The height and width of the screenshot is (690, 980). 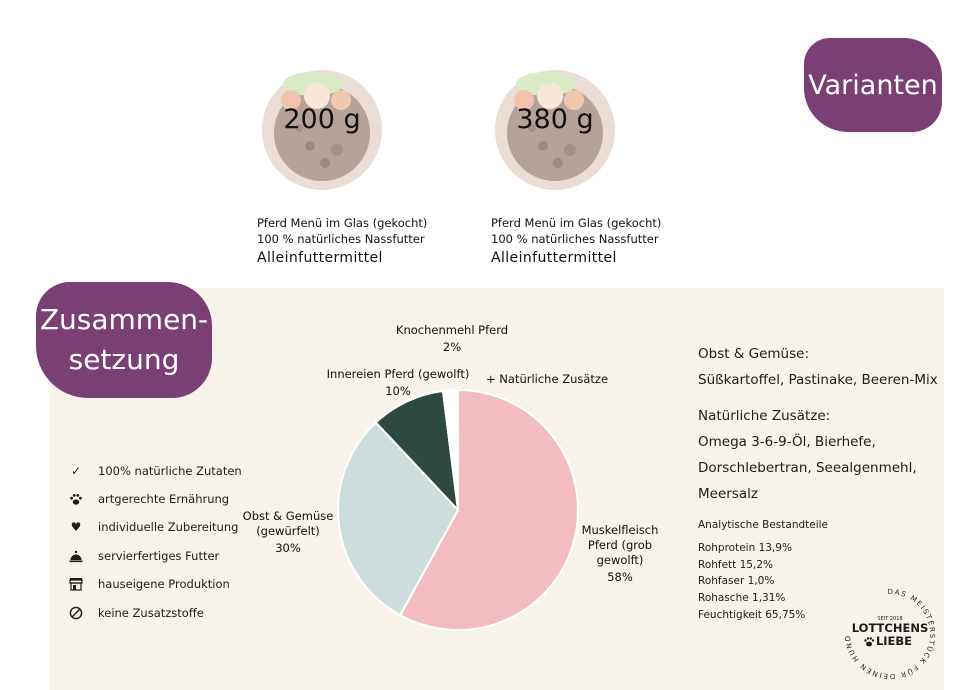 I want to click on analytics-row: Rohfett 15,2%, so click(x=735, y=565).